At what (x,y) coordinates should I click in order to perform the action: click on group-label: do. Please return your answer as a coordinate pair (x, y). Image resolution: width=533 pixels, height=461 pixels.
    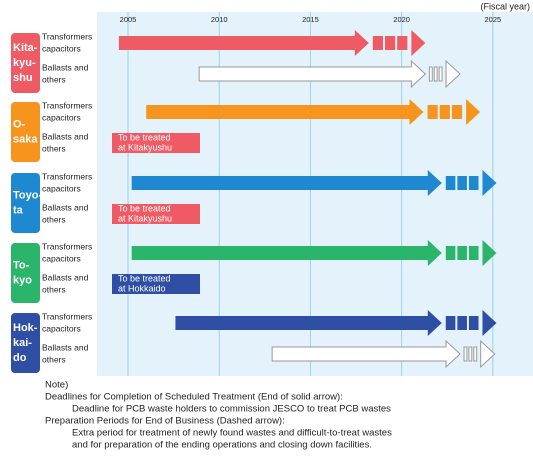
    Looking at the image, I should click on (20, 358).